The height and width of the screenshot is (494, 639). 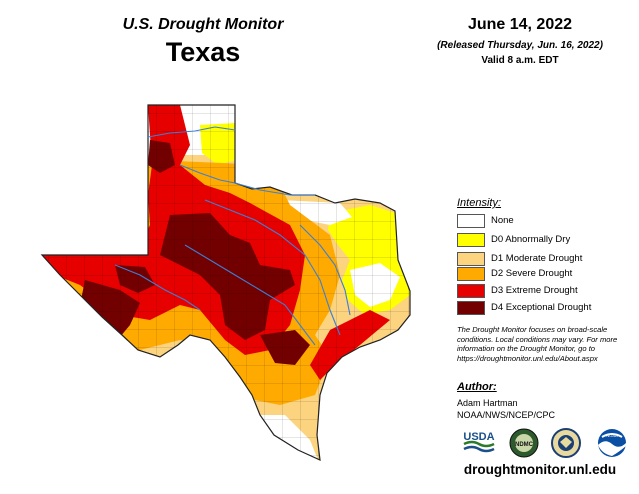 I want to click on map-title: Texas, so click(x=203, y=52).